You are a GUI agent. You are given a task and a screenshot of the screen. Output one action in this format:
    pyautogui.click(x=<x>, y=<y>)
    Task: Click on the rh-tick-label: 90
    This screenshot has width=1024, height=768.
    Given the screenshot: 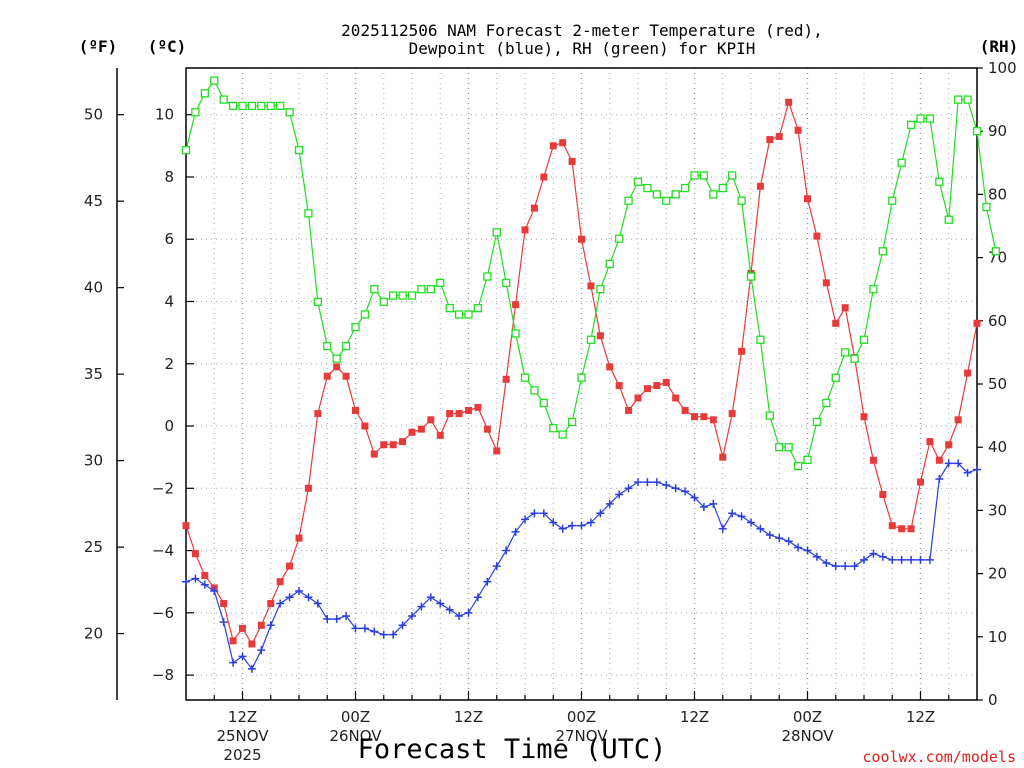 What is the action you would take?
    pyautogui.click(x=997, y=131)
    